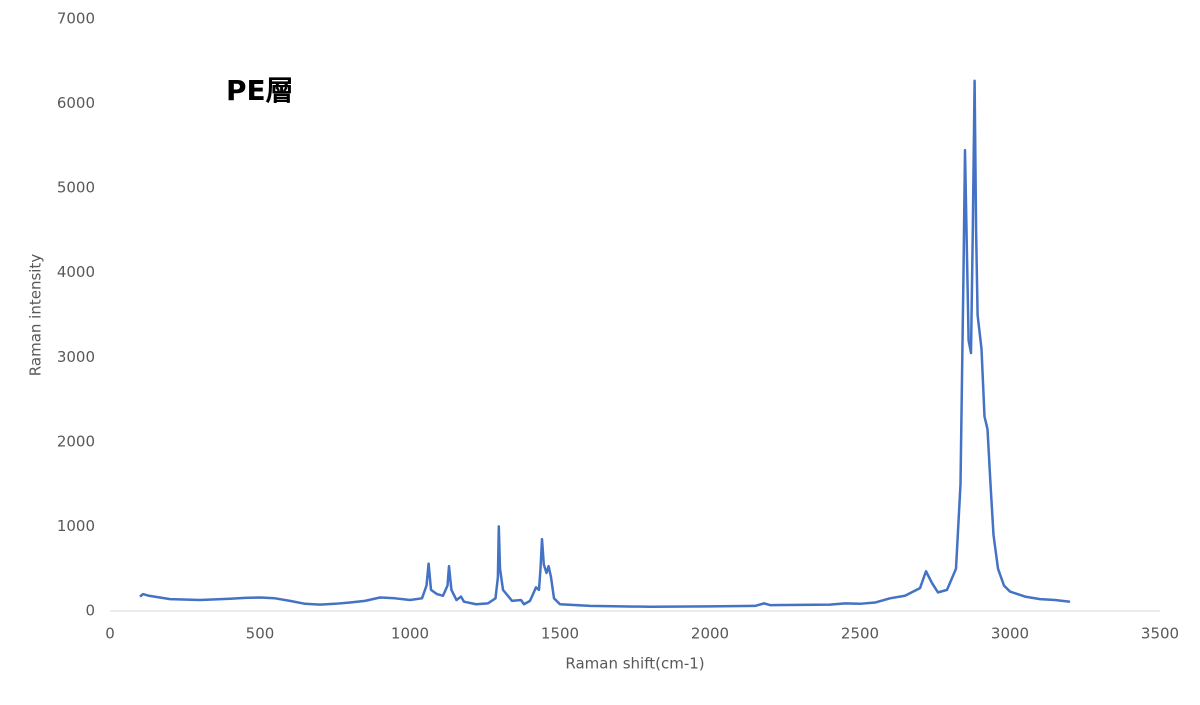 The width and height of the screenshot is (1200, 705). What do you see at coordinates (110, 634) in the screenshot?
I see `x-tick-label: 0` at bounding box center [110, 634].